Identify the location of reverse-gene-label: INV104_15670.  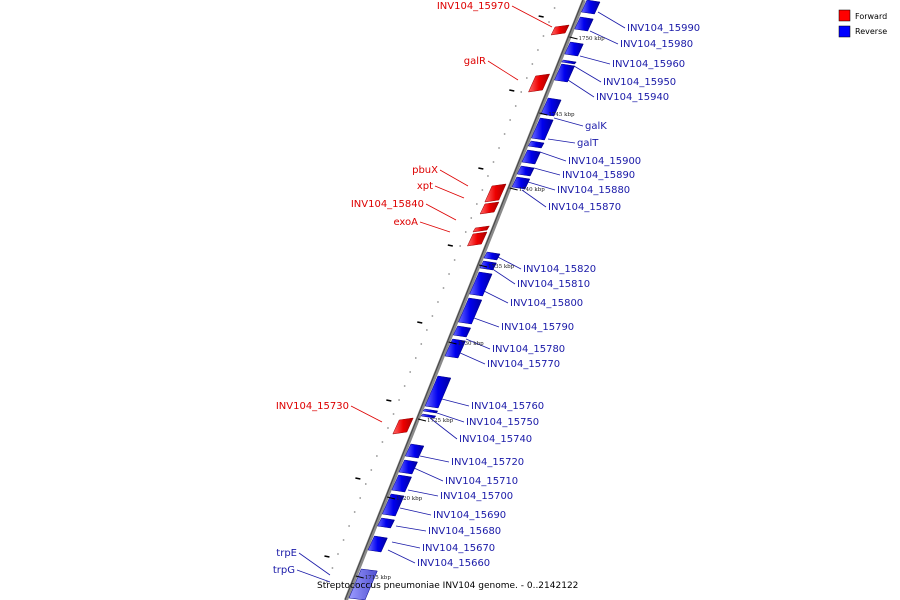
(458, 548).